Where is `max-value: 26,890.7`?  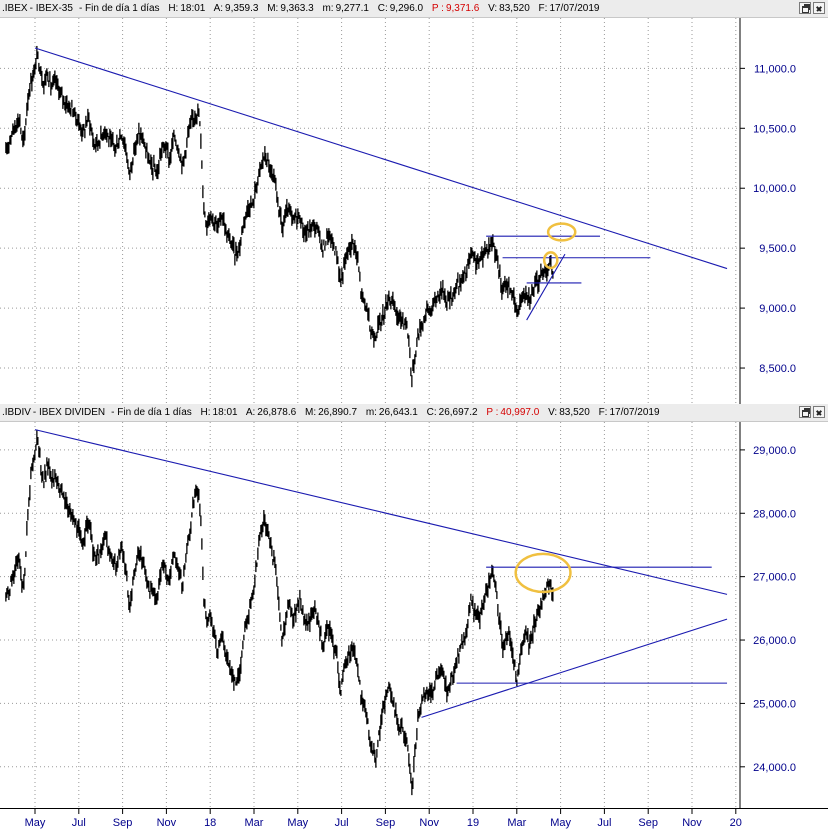
max-value: 26,890.7 is located at coordinates (338, 412).